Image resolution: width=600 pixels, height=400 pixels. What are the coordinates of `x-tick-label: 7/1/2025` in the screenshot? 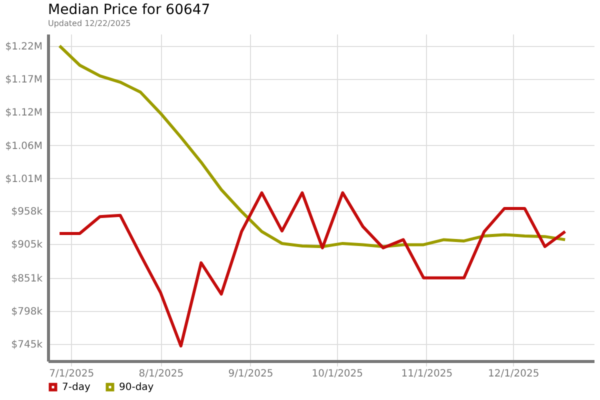 It's located at (71, 374).